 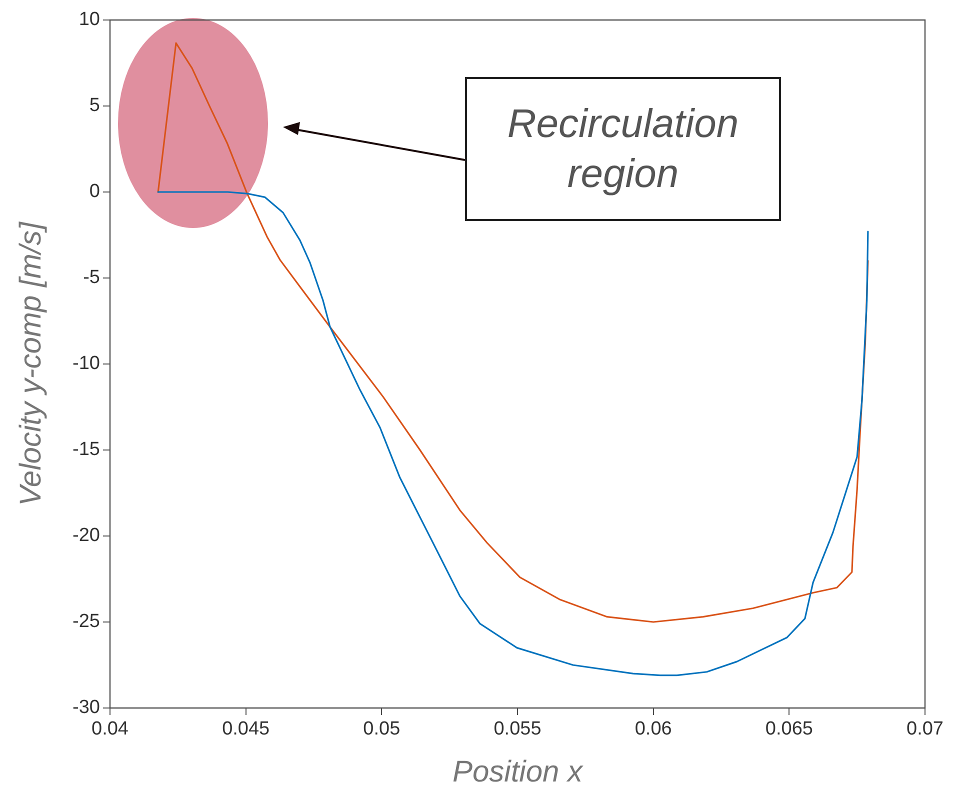 What do you see at coordinates (789, 729) in the screenshot?
I see `x-tick-label: 0.065` at bounding box center [789, 729].